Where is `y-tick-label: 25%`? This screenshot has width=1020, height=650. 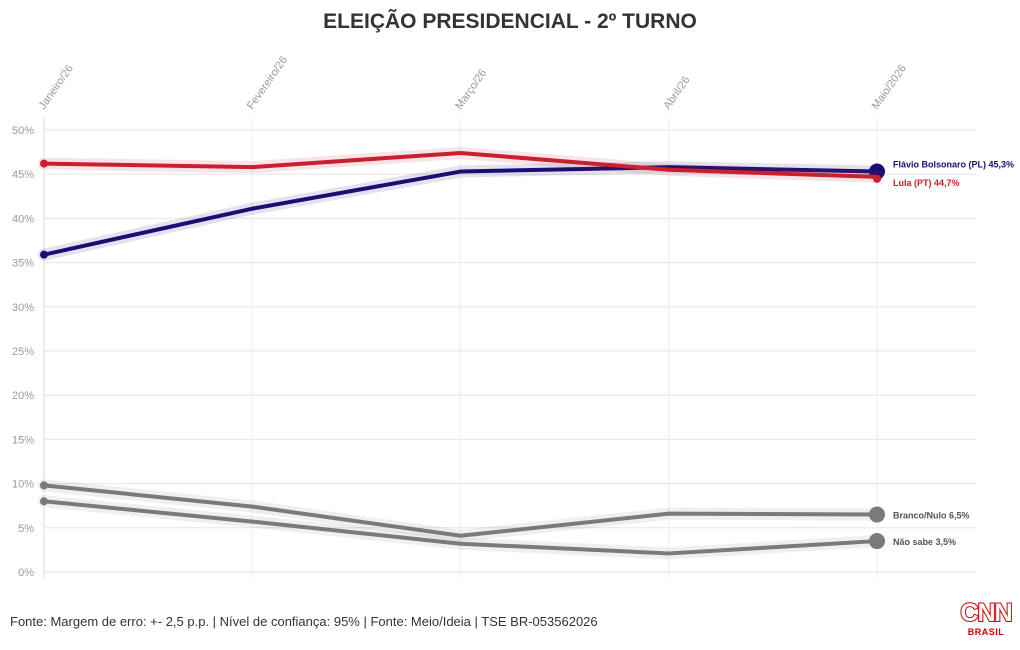
y-tick-label: 25% is located at coordinates (23, 352).